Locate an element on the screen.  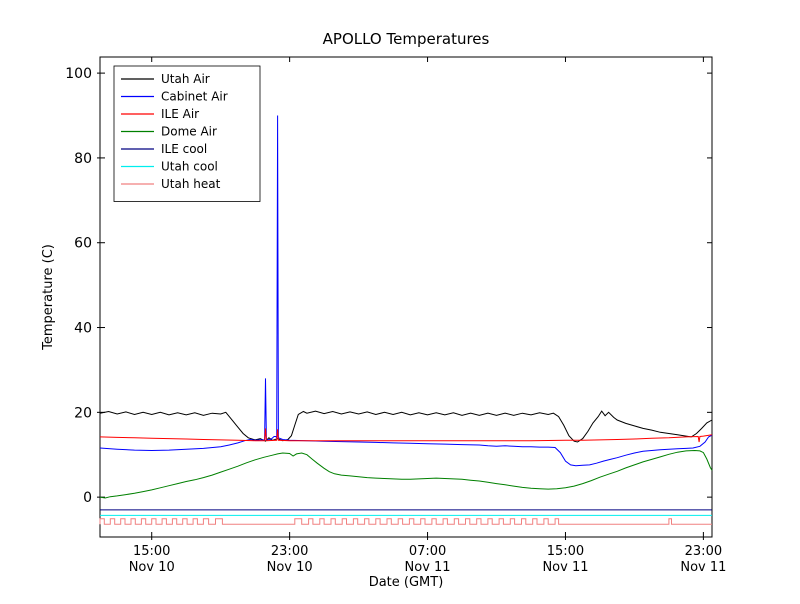
y-tick-label: 100 is located at coordinates (78, 74).